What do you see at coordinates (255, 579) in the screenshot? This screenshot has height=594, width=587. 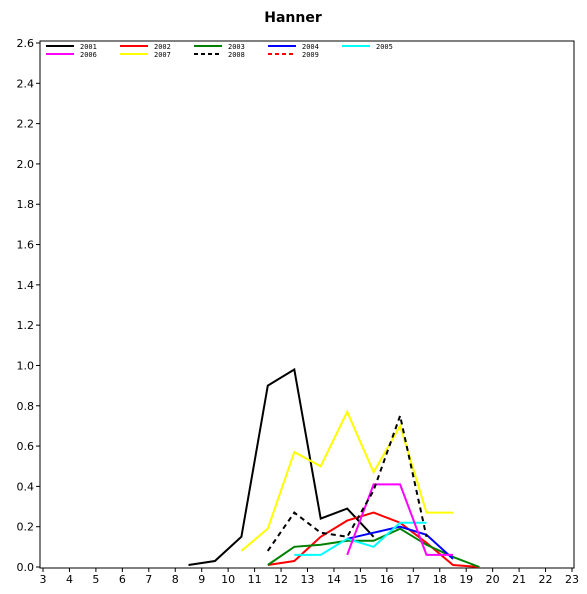 I see `x-tick-label: 11` at bounding box center [255, 579].